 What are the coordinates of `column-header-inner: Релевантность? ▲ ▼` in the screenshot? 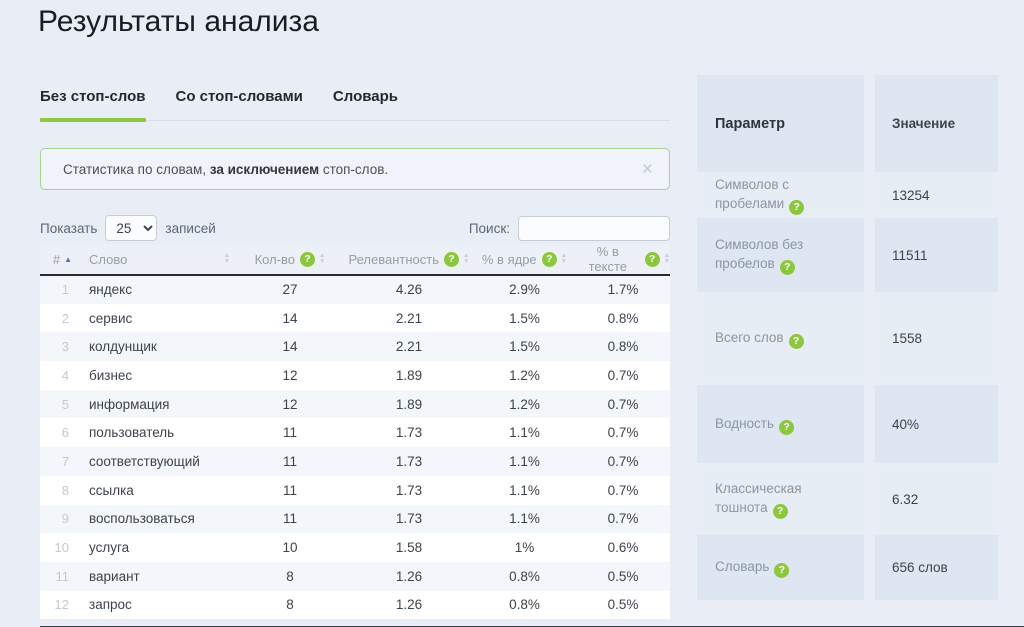 It's located at (409, 259).